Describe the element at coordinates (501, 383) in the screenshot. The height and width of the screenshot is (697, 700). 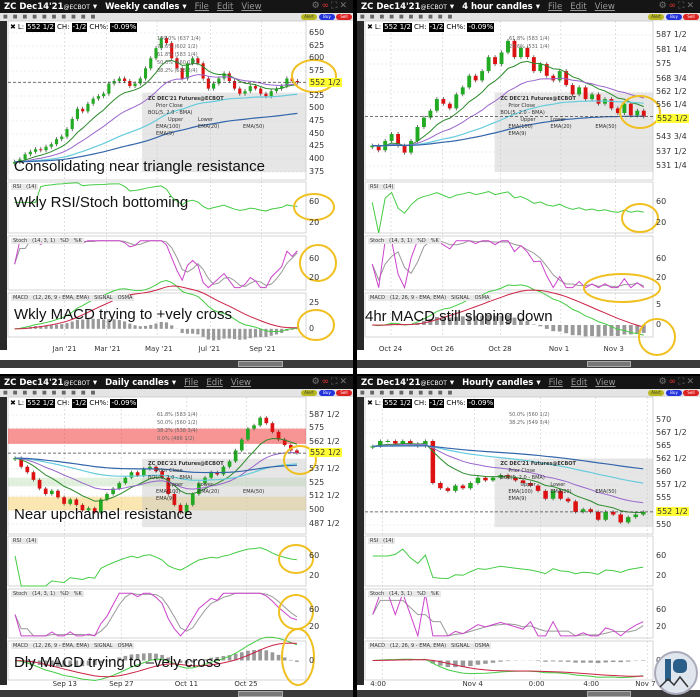
I see `timeframe-dropdown: Hourly candles ▾` at that location.